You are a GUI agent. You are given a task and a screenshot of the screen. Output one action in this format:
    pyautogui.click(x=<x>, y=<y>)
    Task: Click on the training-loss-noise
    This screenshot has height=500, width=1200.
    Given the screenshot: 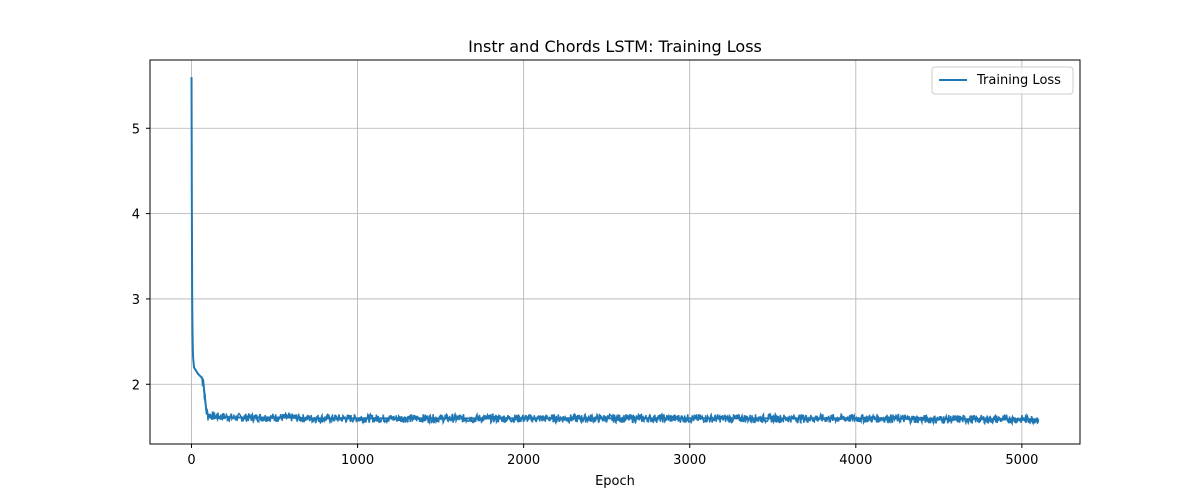 What is the action you would take?
    pyautogui.click(x=620, y=401)
    